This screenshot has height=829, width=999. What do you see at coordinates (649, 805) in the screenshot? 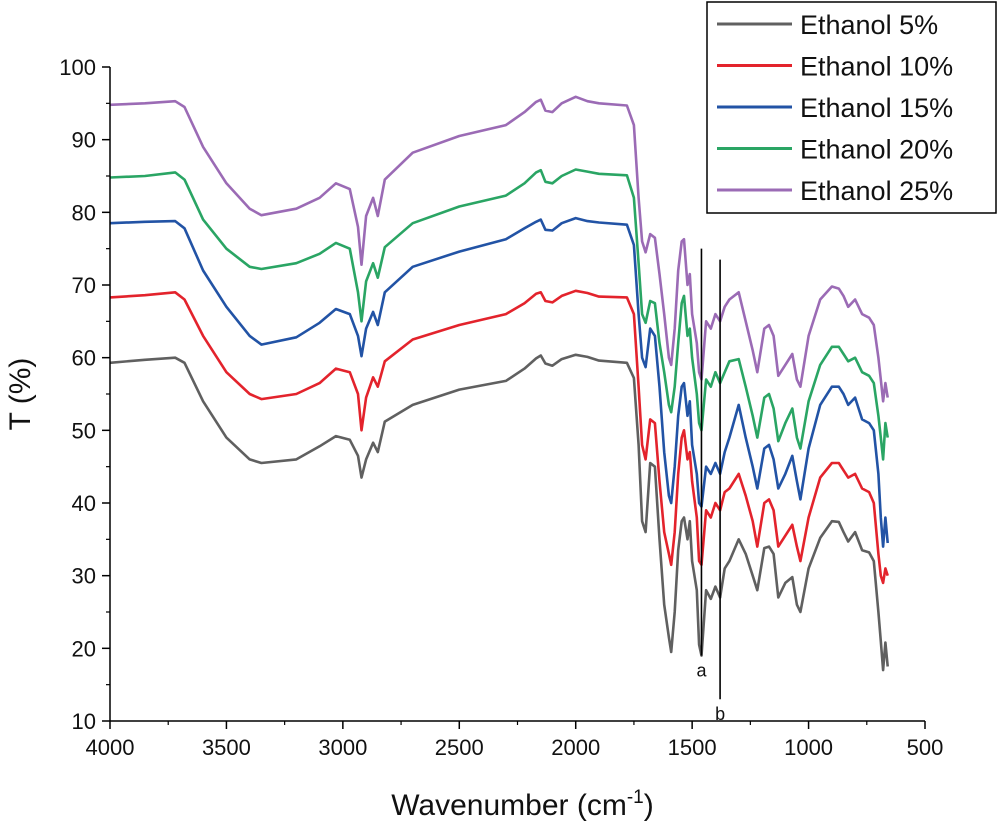
I see `x-axis-title-suffix: )` at bounding box center [649, 805].